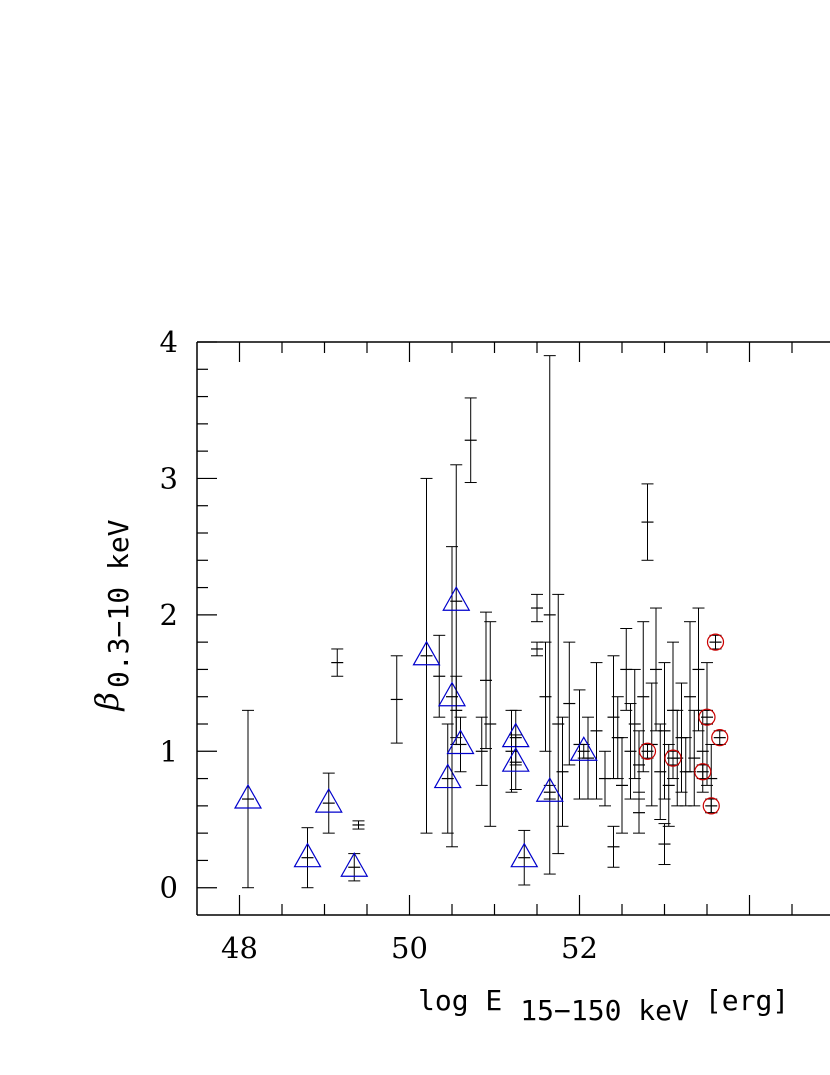 This screenshot has height=1075, width=830. I want to click on y-axis-label: β 0.3−10 keV, so click(111, 615).